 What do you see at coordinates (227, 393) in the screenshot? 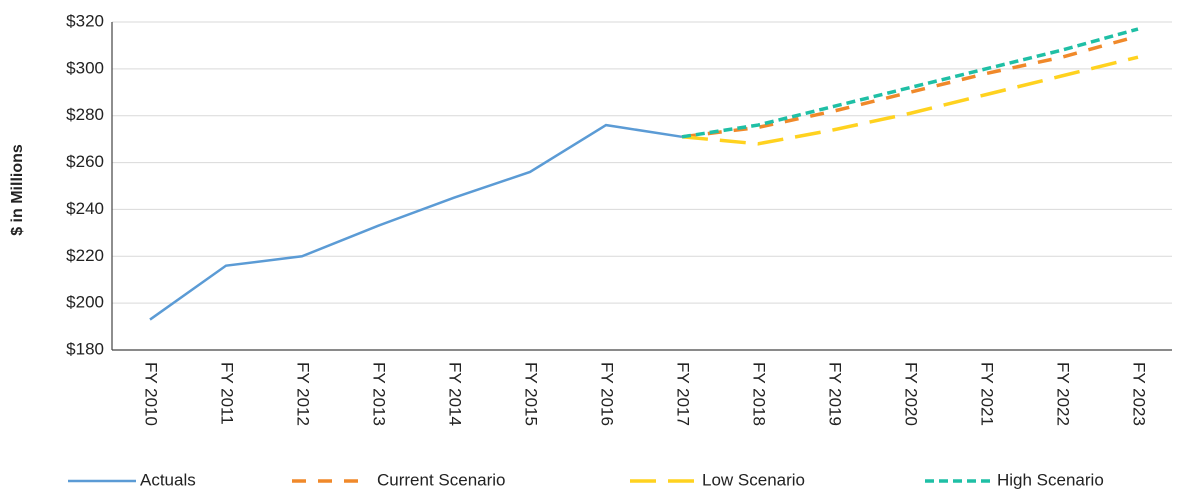
I see `x-tick-label: FY 2011` at bounding box center [227, 393].